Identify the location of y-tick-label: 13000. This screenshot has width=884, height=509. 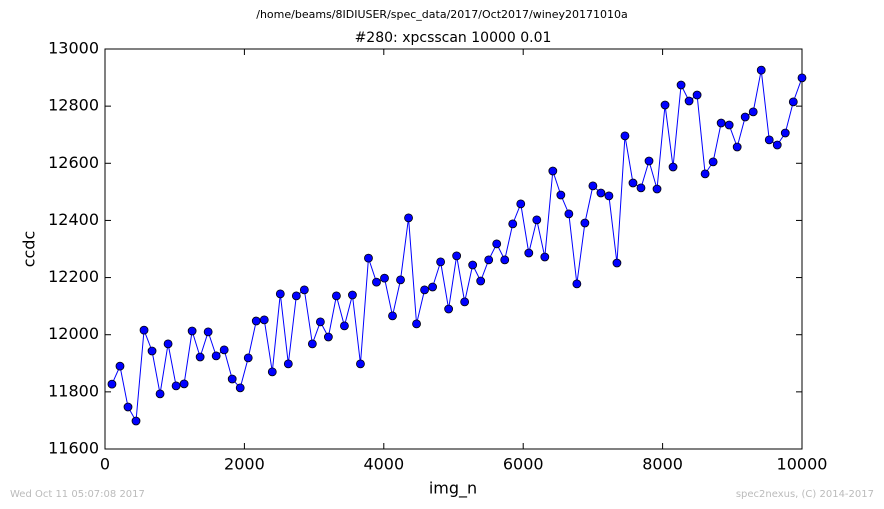
(73, 48).